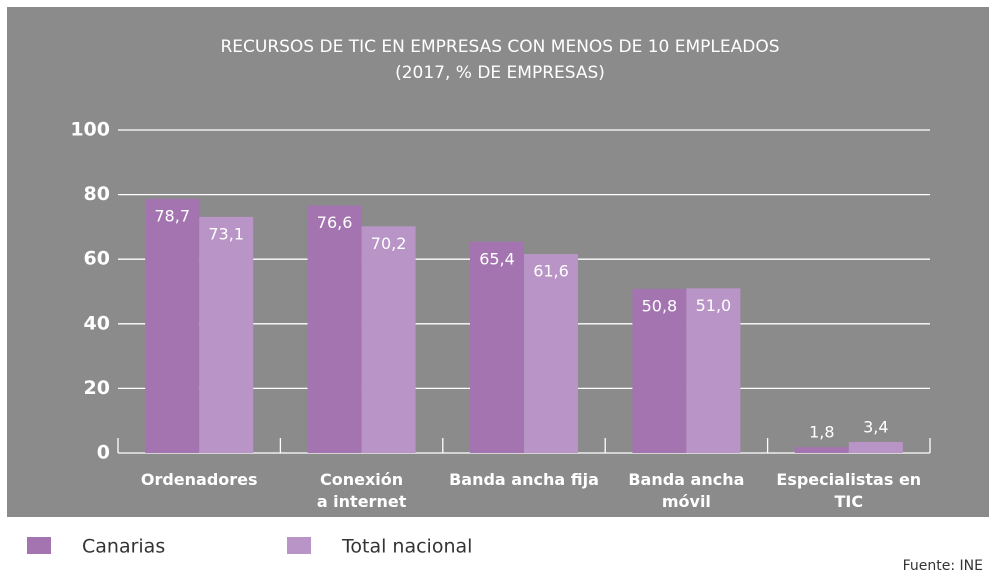 This screenshot has height=581, width=989. I want to click on value-label: 3,4, so click(875, 427).